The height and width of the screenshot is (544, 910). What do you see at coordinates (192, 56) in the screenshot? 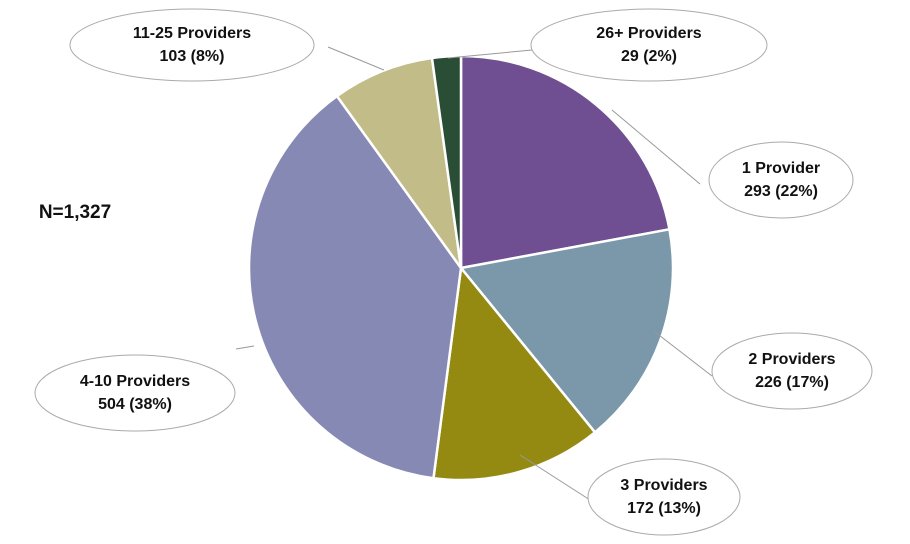
I see `value-label: 103 (8%)` at bounding box center [192, 56].